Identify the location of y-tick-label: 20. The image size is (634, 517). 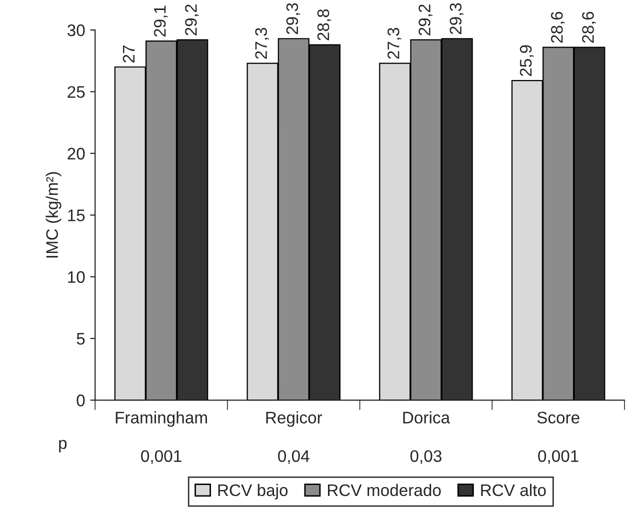
(76, 154).